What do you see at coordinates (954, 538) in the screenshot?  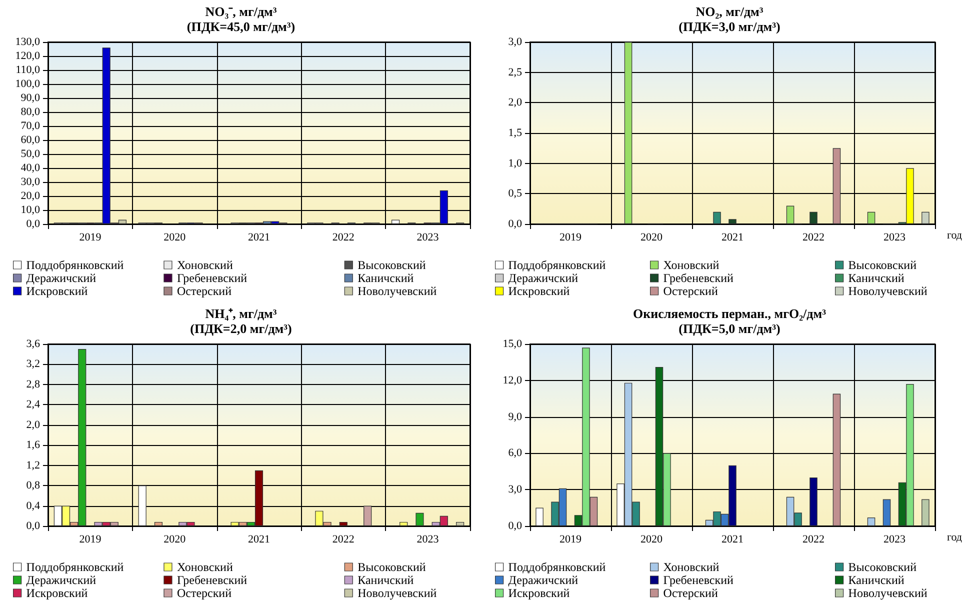 I see `x-axis-title: год` at bounding box center [954, 538].